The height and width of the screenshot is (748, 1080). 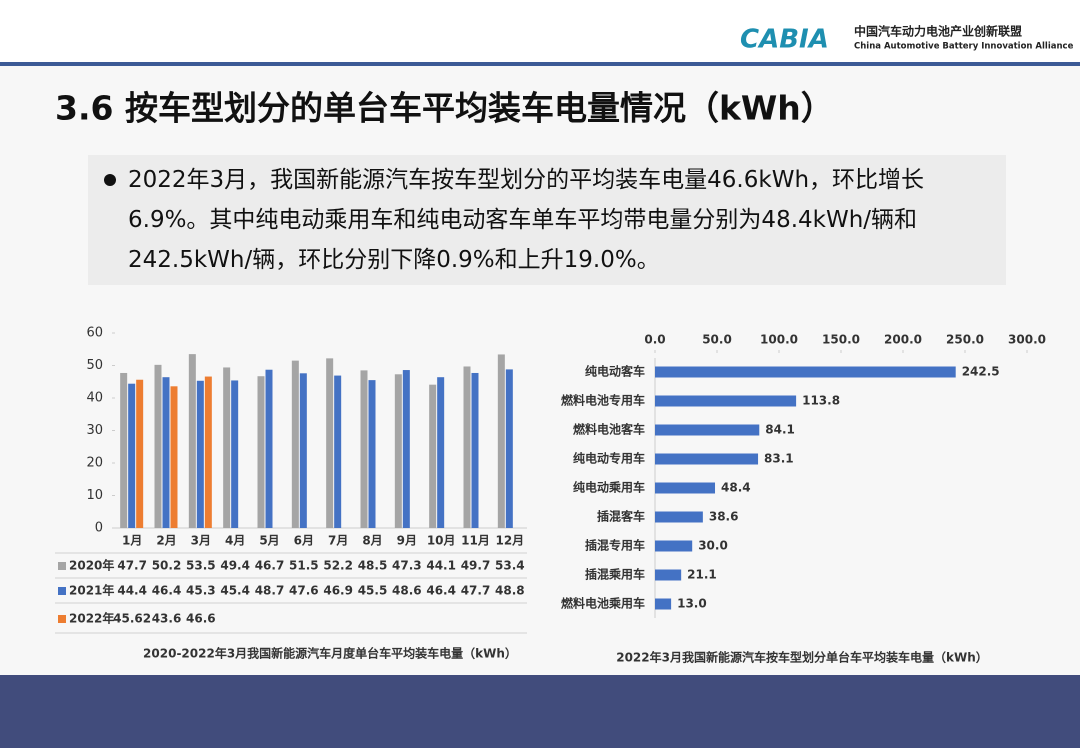 I want to click on x-tick-label: 8月, so click(x=372, y=541).